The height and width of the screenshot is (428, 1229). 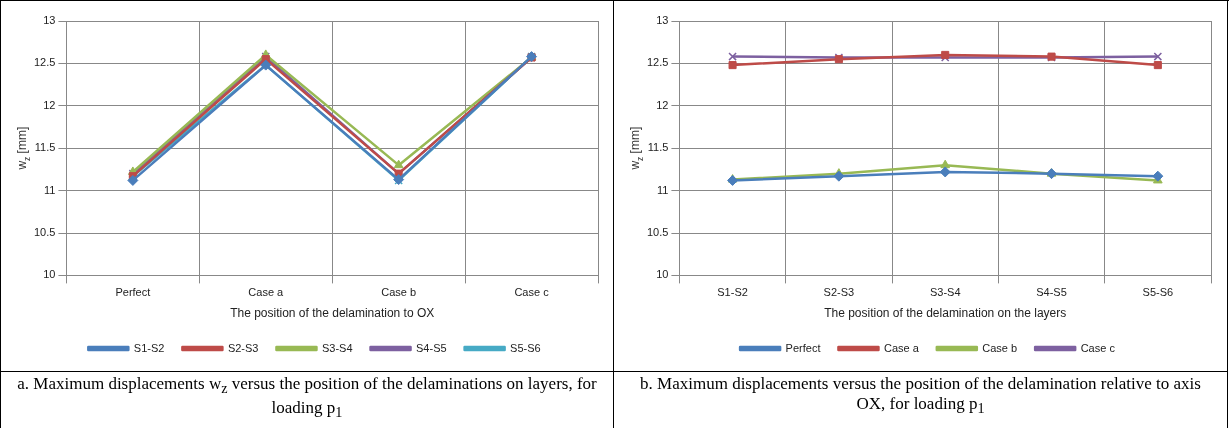 I want to click on x-axis-title: The position of the delamination to OX, so click(x=332, y=313).